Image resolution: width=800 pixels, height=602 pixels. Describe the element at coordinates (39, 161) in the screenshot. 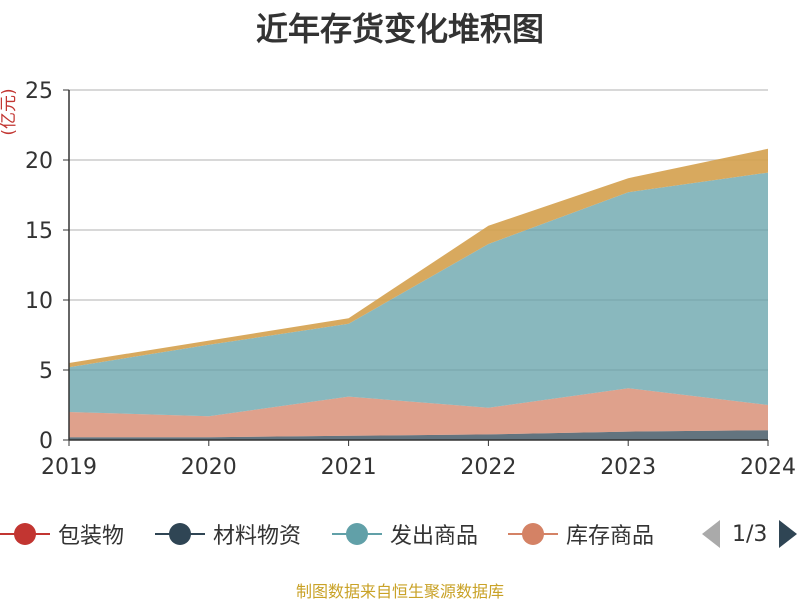

I see `y-tick-label: 20` at that location.